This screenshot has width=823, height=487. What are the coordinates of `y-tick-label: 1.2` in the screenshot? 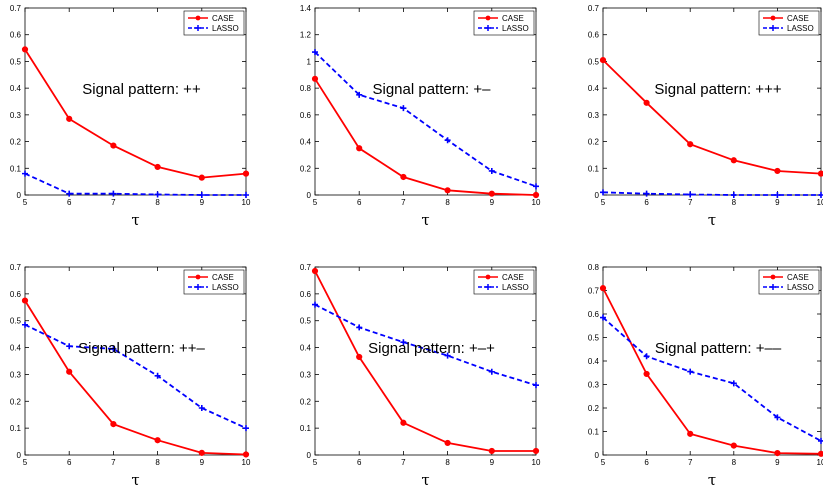 It's located at (306, 35).